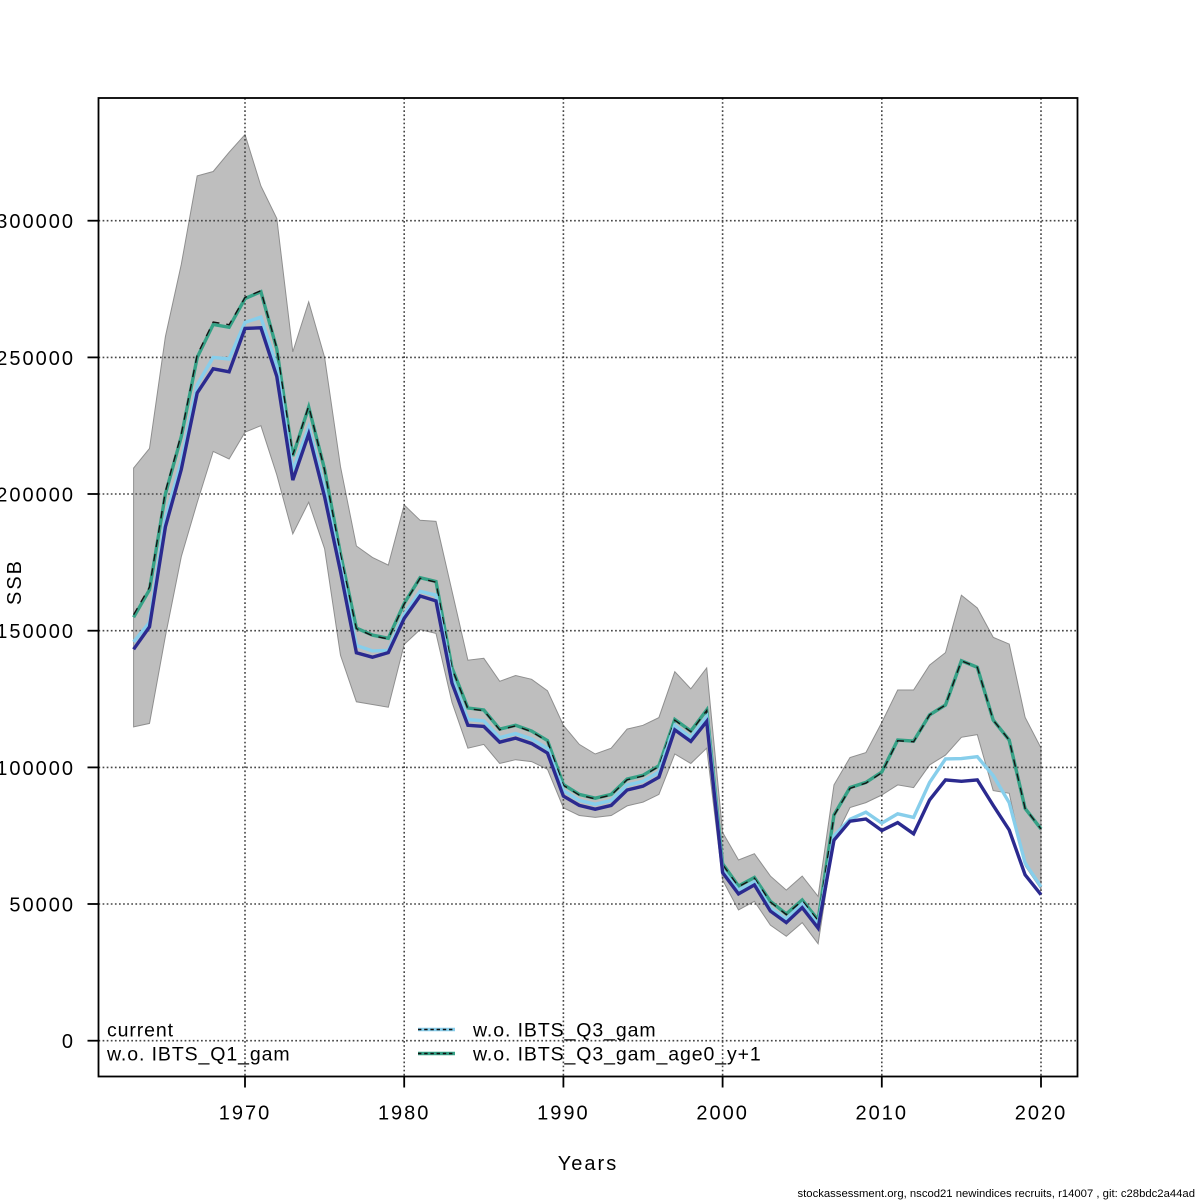 The image size is (1200, 1200). Describe the element at coordinates (140, 1031) in the screenshot. I see `svg-text: current` at that location.